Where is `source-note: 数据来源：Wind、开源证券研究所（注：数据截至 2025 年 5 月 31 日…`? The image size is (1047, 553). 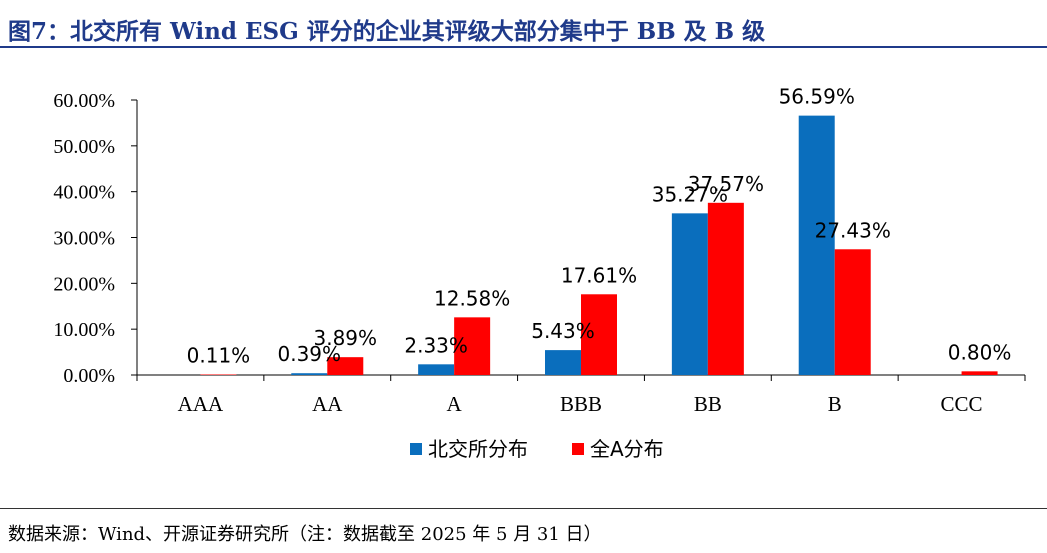 source-note: 数据来源：Wind、开源证券研究所（注：数据截至 2025 年 5 月 31 日… is located at coordinates (305, 534).